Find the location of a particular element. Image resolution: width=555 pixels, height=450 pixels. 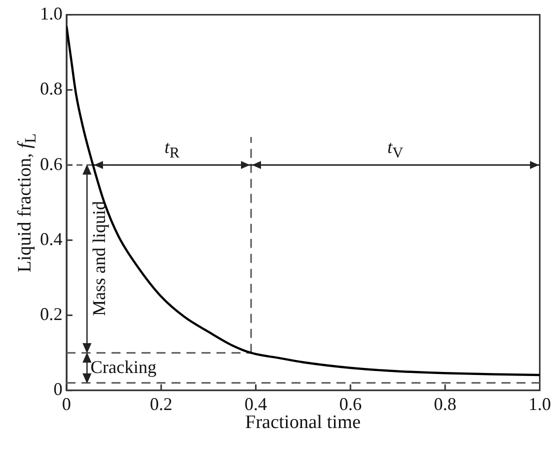

y-tick-label: 0.2 is located at coordinates (51, 314).